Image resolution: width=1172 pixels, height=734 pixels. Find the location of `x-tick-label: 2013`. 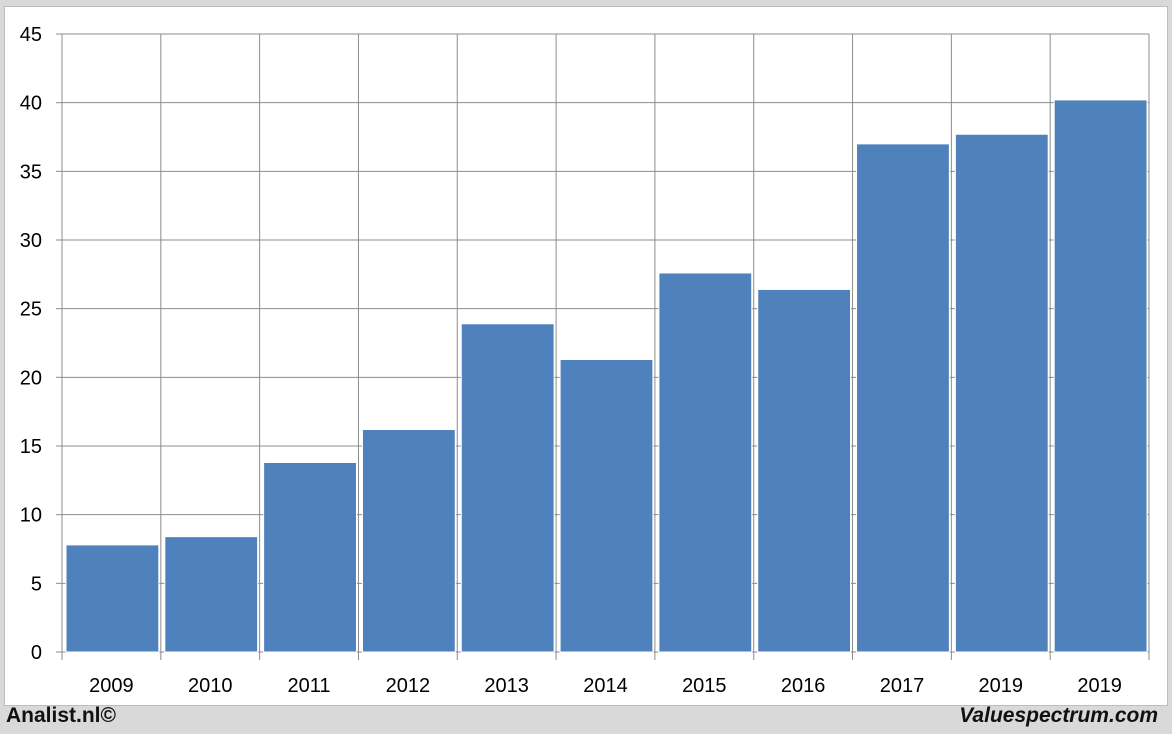

x-tick-label: 2013 is located at coordinates (506, 686).